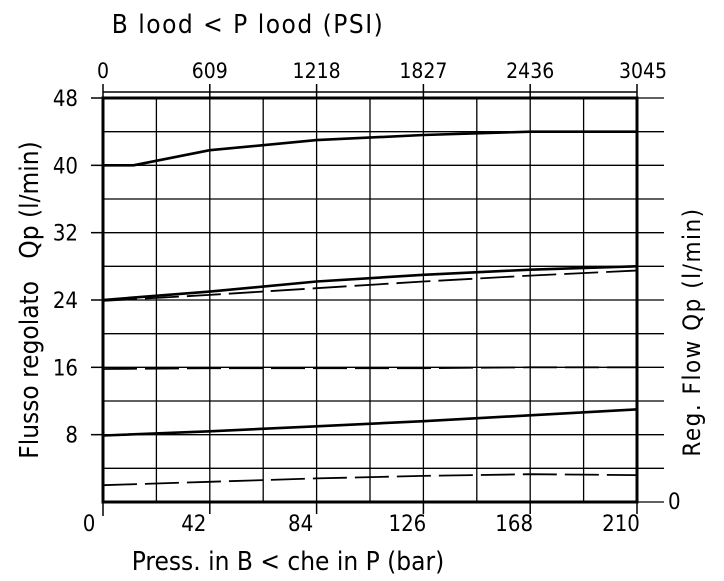 The image size is (724, 581). I want to click on series-line-4-dashed, so click(369, 368).